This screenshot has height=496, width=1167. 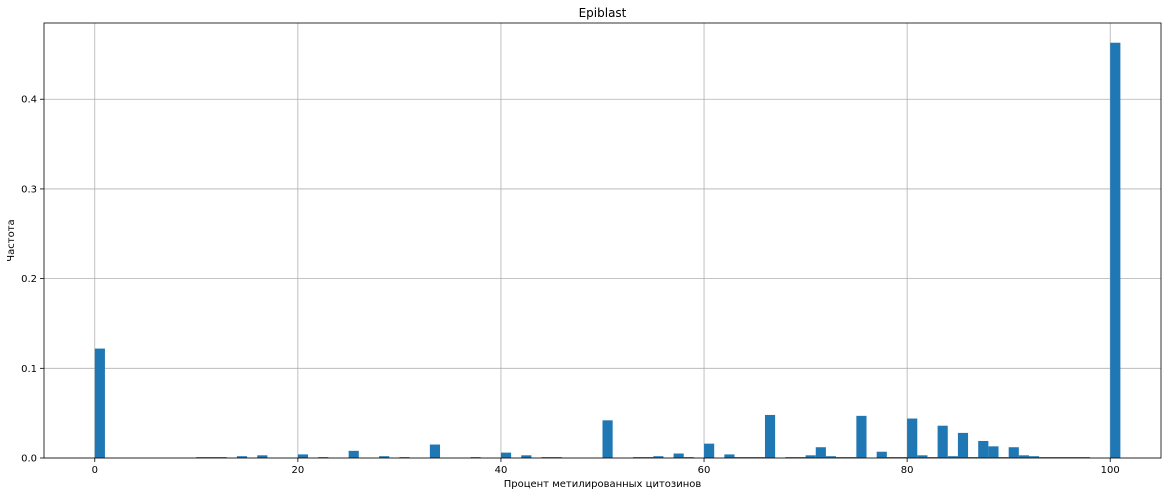 What do you see at coordinates (907, 470) in the screenshot?
I see `x-tick-label: 80` at bounding box center [907, 470].